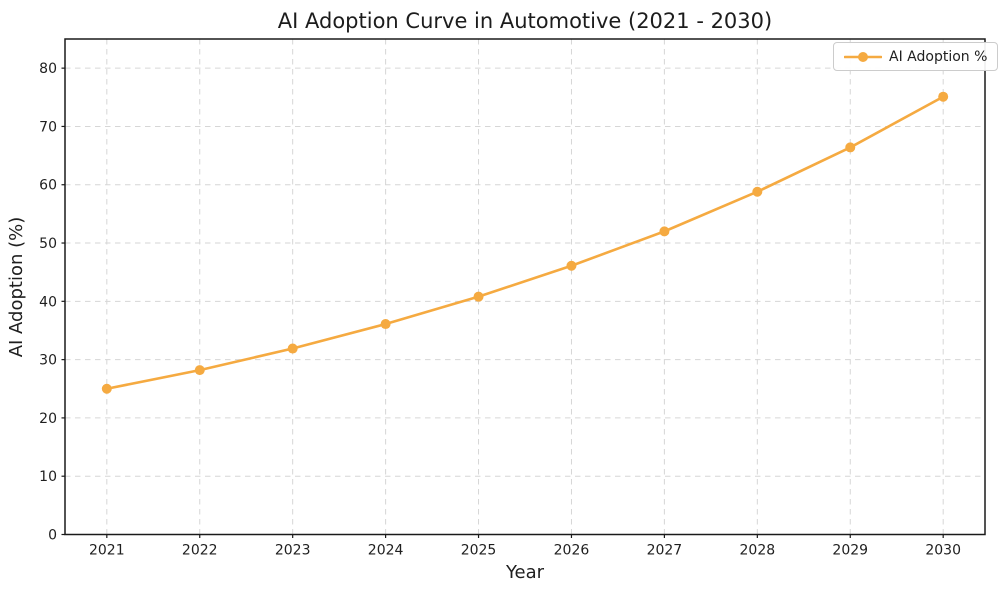 The height and width of the screenshot is (600, 1000). I want to click on x-tick-label-2024: 2024, so click(386, 551).